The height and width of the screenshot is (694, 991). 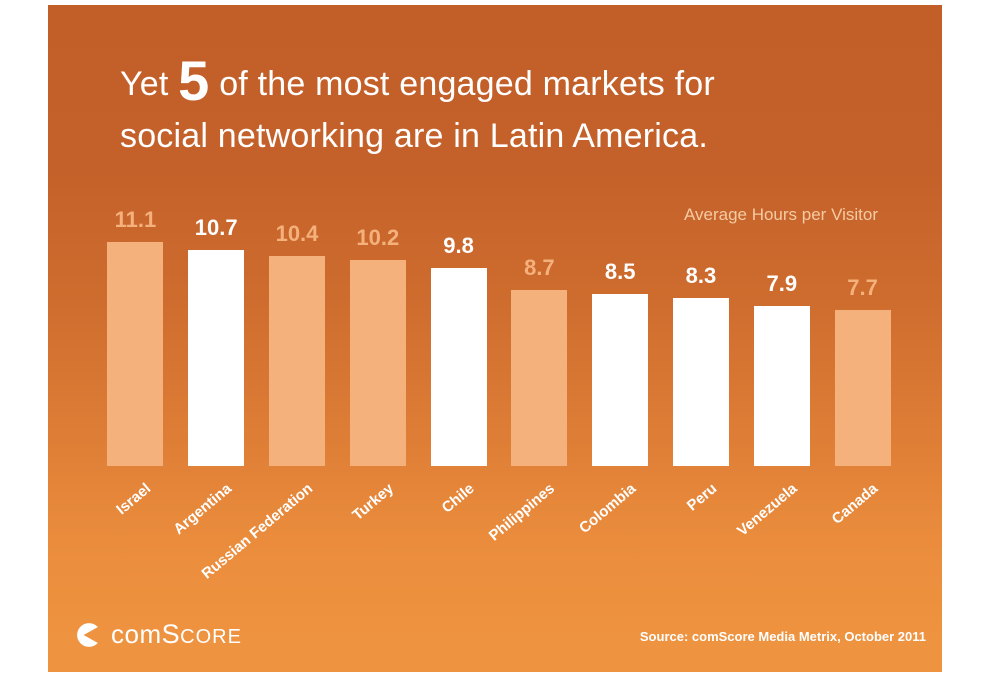 What do you see at coordinates (701, 497) in the screenshot?
I see `category-label: Peru` at bounding box center [701, 497].